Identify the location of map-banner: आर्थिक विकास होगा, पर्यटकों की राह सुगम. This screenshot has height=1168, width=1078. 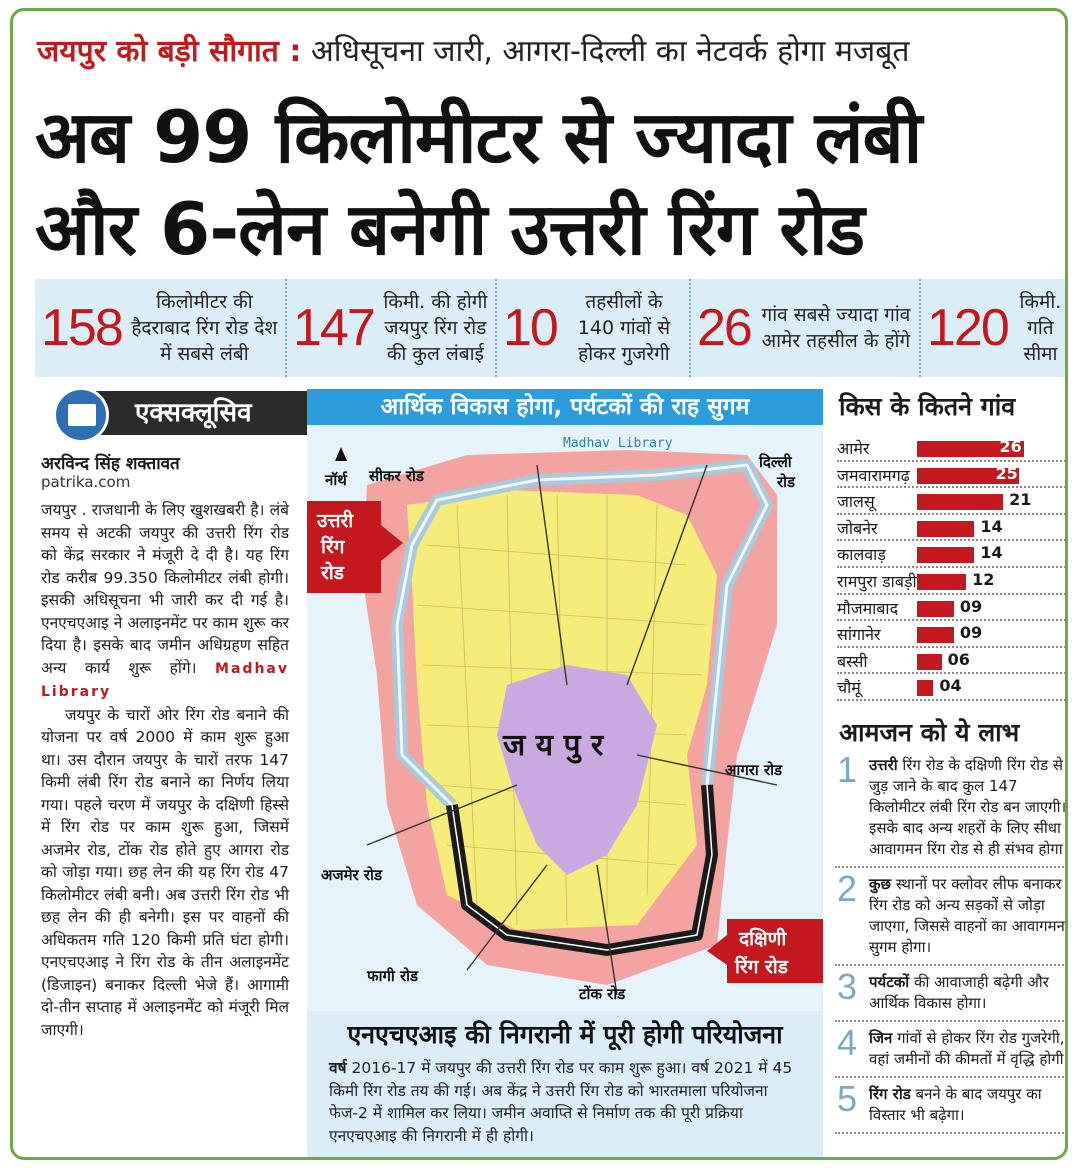
(565, 407).